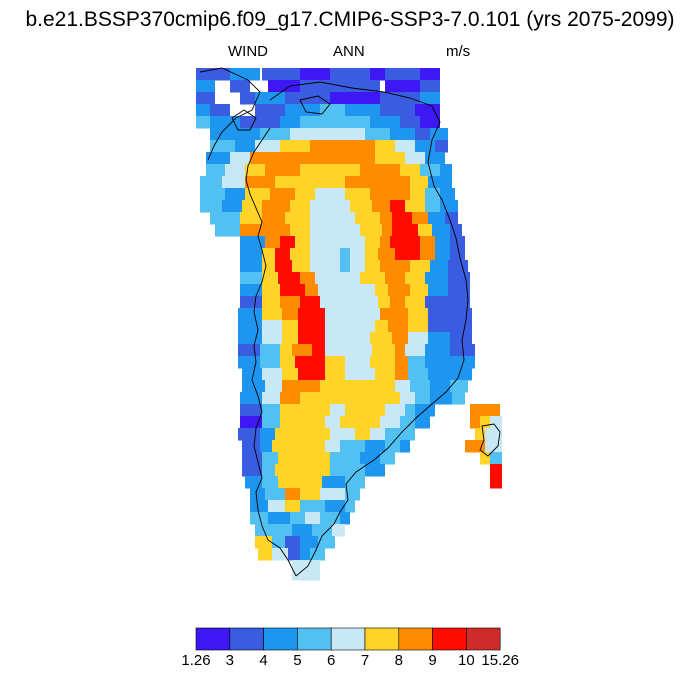 The width and height of the screenshot is (700, 700). I want to click on colorbar-label: 15.26, so click(500, 660).